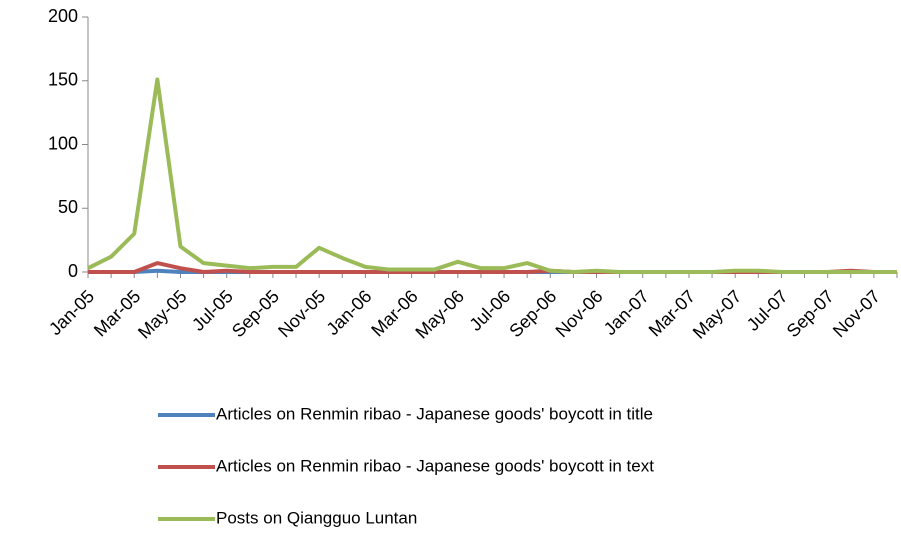 Image resolution: width=901 pixels, height=533 pixels. What do you see at coordinates (439, 314) in the screenshot?
I see `x-tick-label: May-06` at bounding box center [439, 314].